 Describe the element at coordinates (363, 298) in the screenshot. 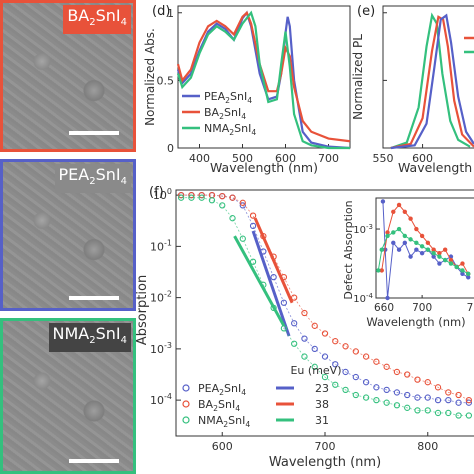

I see `y-tick-label-inset: 10⁻⁴` at that location.